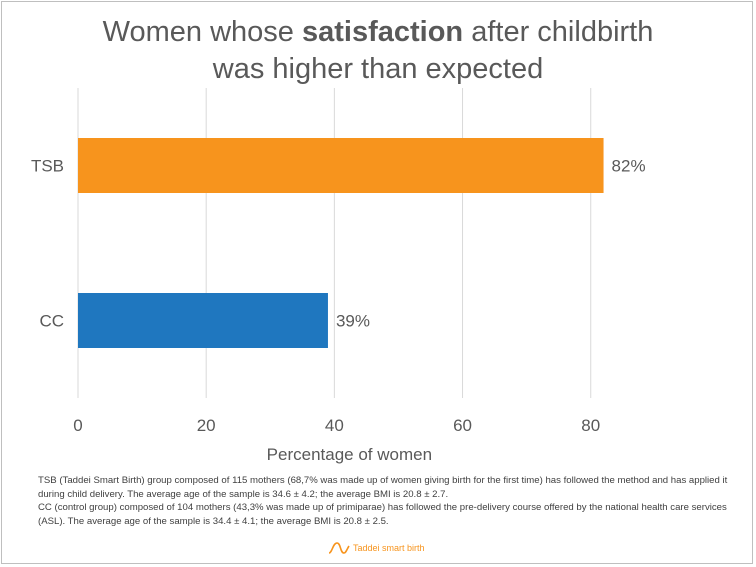  What do you see at coordinates (590, 425) in the screenshot?
I see `x-tick-label: 80` at bounding box center [590, 425].